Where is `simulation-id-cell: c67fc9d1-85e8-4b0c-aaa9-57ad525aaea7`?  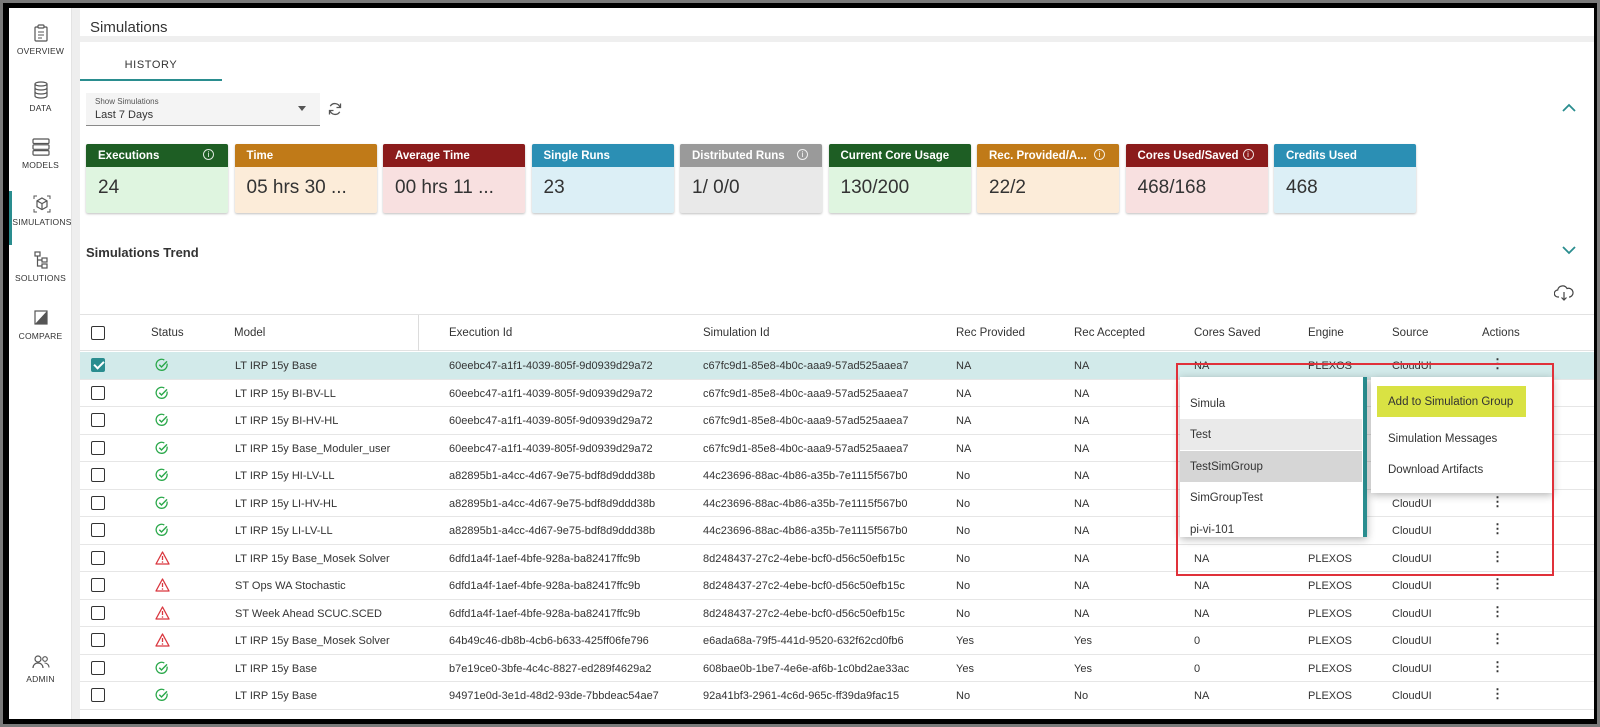
simulation-id-cell: c67fc9d1-85e8-4b0c-aaa9-57ad525aaea7 is located at coordinates (806, 421).